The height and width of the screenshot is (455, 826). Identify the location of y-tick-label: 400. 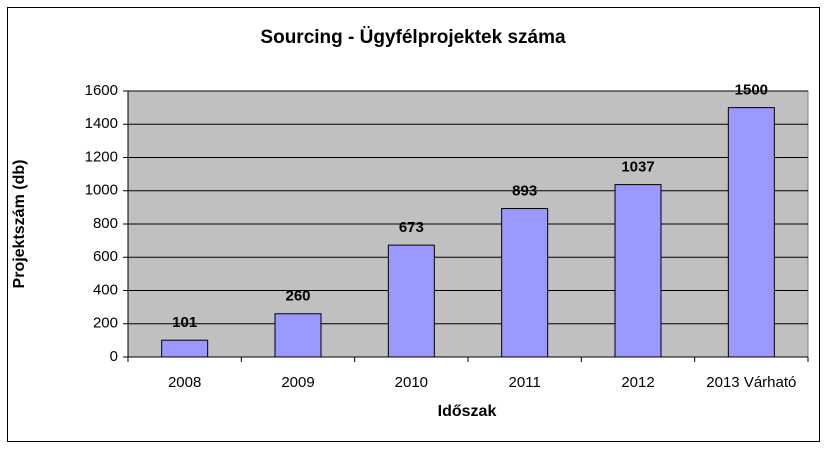
(105, 289).